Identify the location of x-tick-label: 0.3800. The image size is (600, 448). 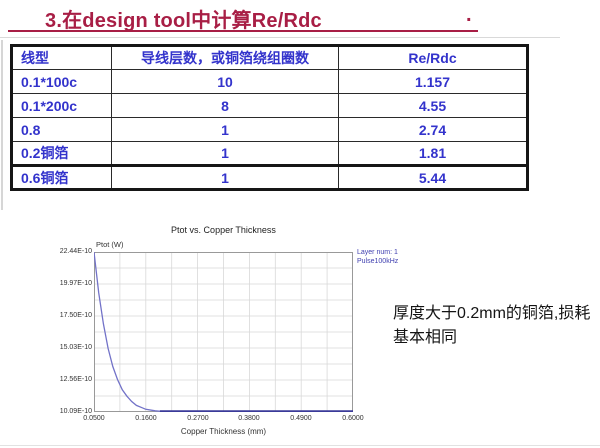
(249, 418).